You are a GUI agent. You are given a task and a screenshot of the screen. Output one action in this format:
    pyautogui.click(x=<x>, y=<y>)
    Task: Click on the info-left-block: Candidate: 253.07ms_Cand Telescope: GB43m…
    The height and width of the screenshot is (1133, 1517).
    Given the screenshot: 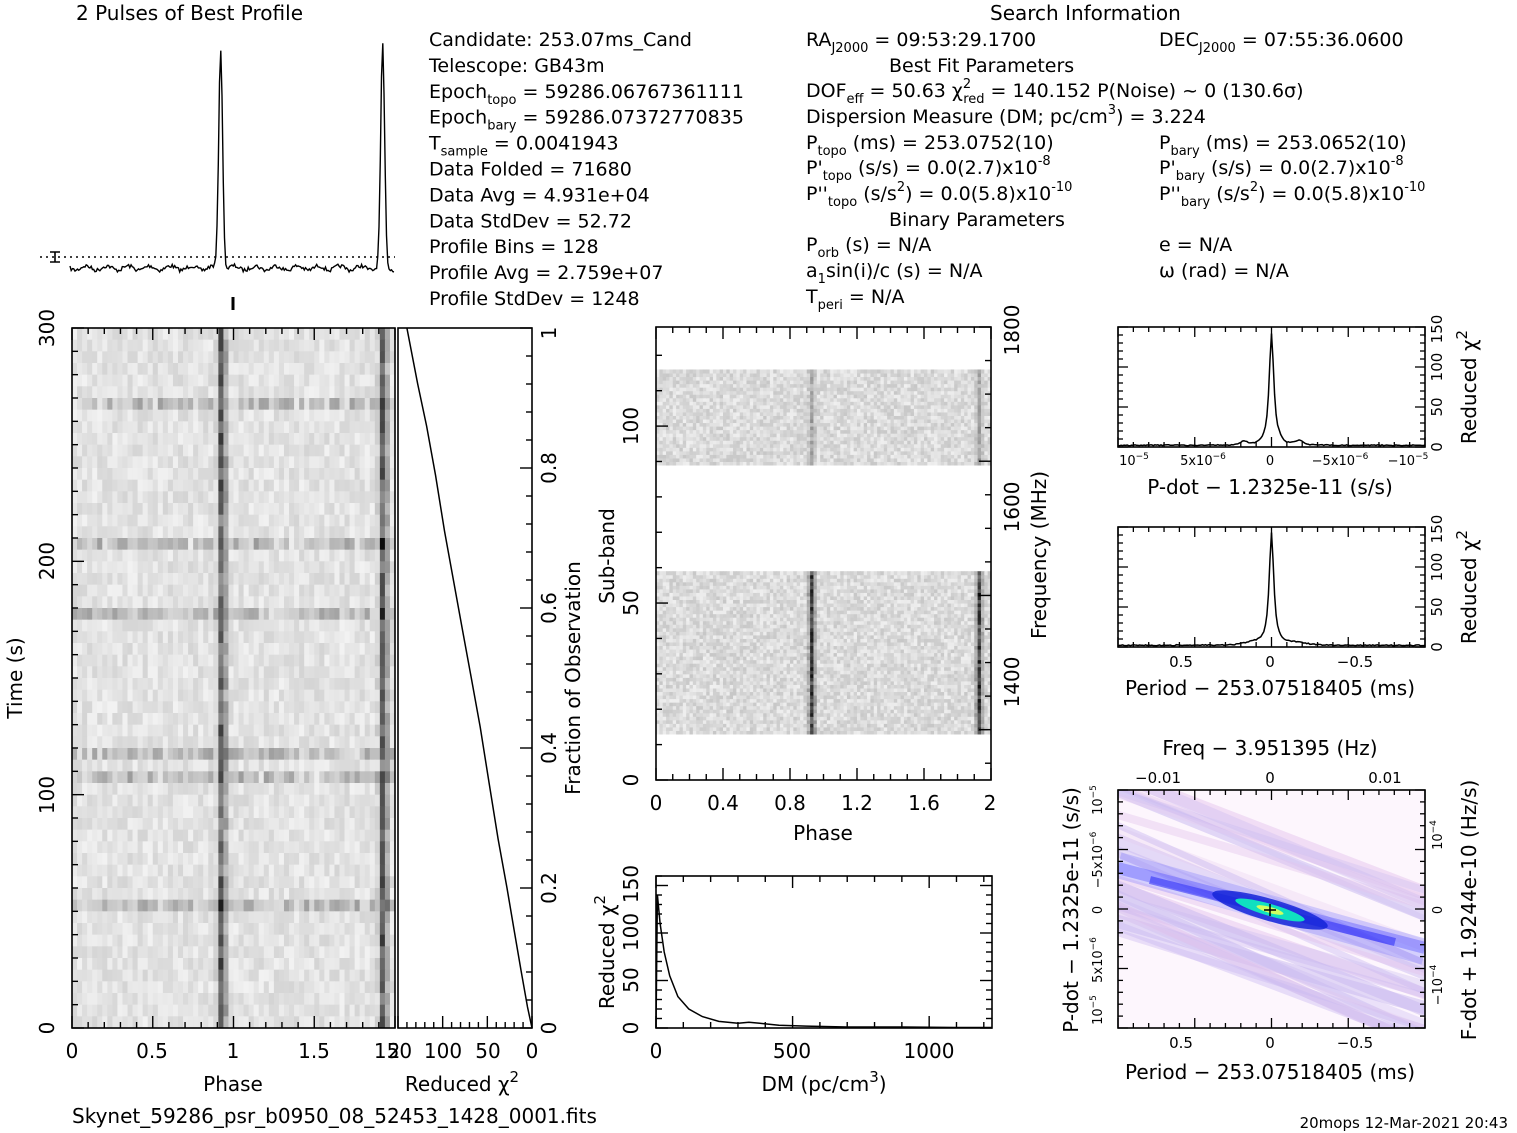 What is the action you would take?
    pyautogui.click(x=586, y=169)
    